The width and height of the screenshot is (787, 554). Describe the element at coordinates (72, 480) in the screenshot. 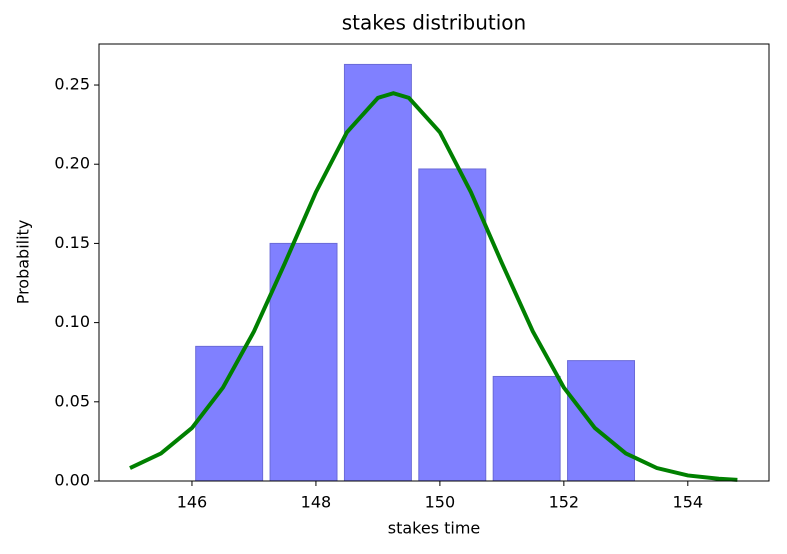

I see `y-tick-label: 0.00` at that location.